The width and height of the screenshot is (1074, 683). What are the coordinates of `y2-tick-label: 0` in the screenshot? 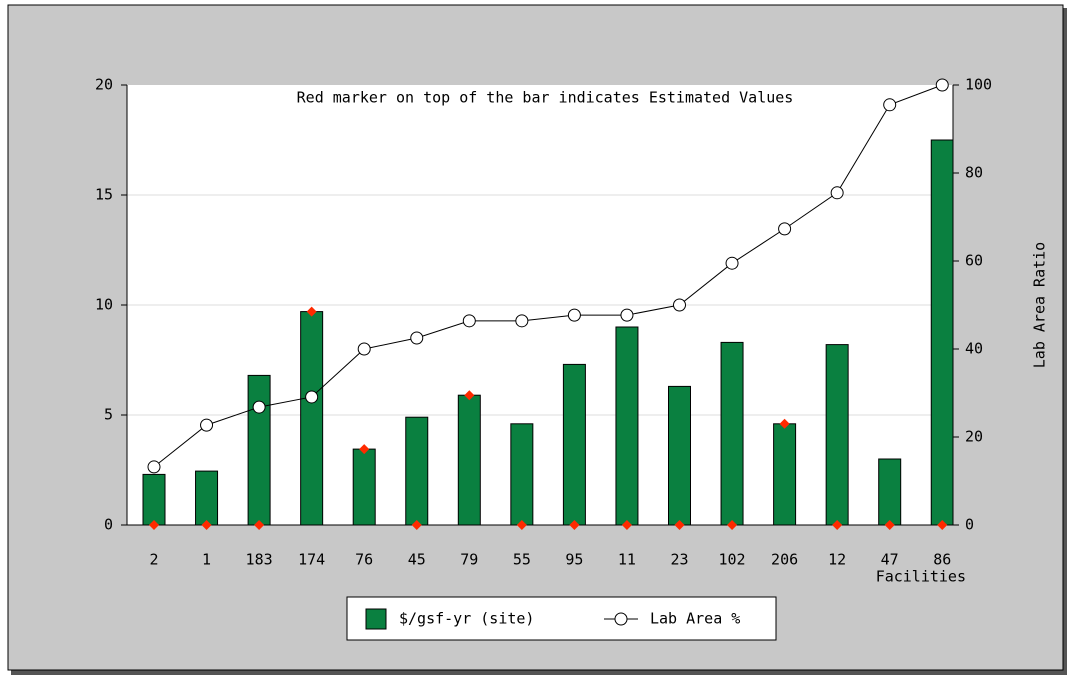 It's located at (969, 525).